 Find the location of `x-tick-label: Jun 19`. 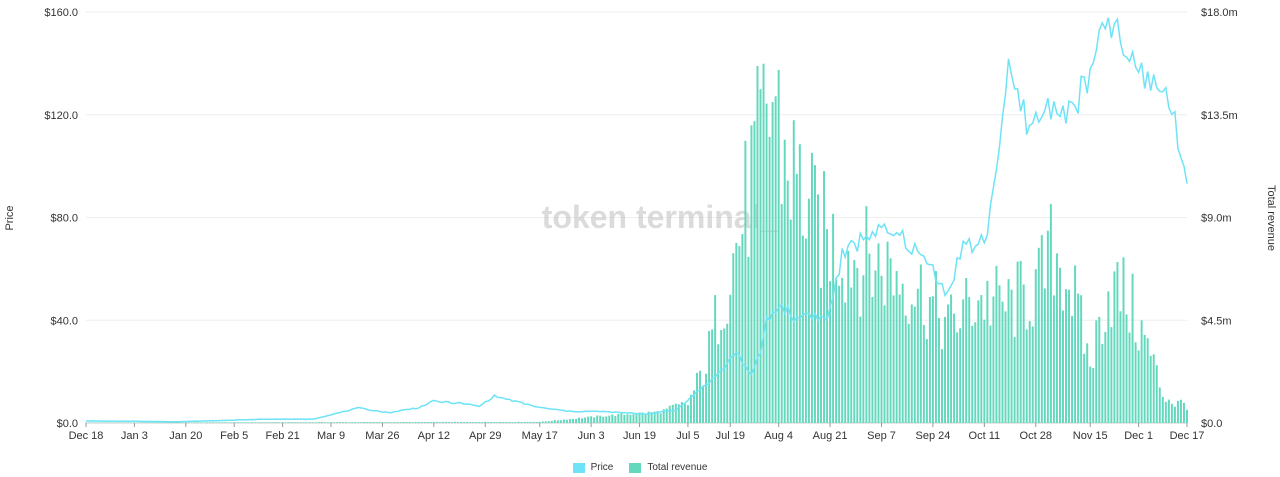

x-tick-label: Jun 19 is located at coordinates (639, 436).